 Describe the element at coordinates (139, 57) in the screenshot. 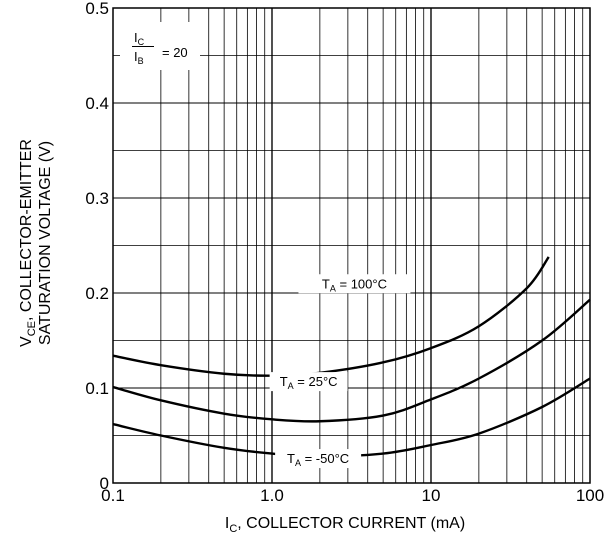

I see `annotation-denominator: IB` at that location.